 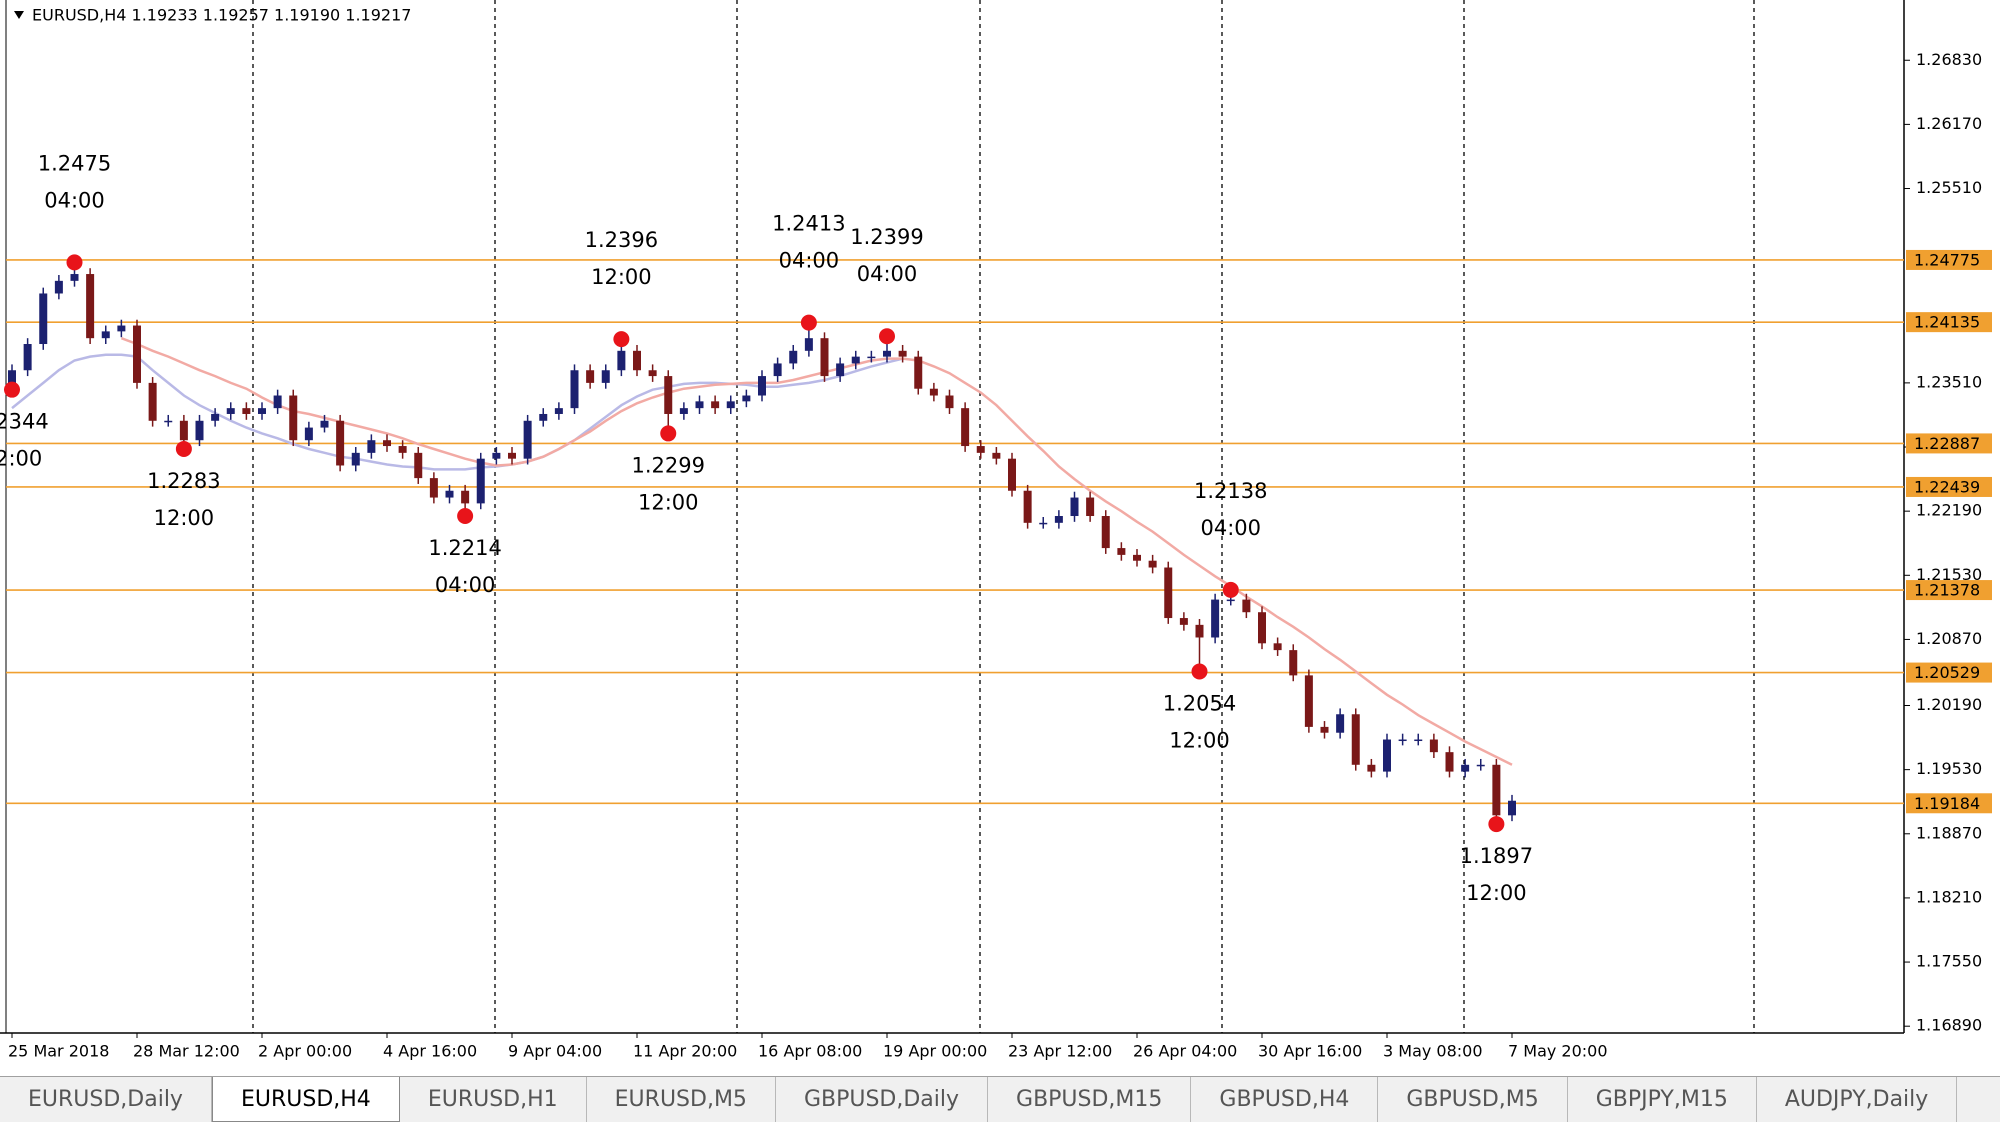 What do you see at coordinates (1949, 510) in the screenshot?
I see `y-tick-label: 1.22190` at bounding box center [1949, 510].